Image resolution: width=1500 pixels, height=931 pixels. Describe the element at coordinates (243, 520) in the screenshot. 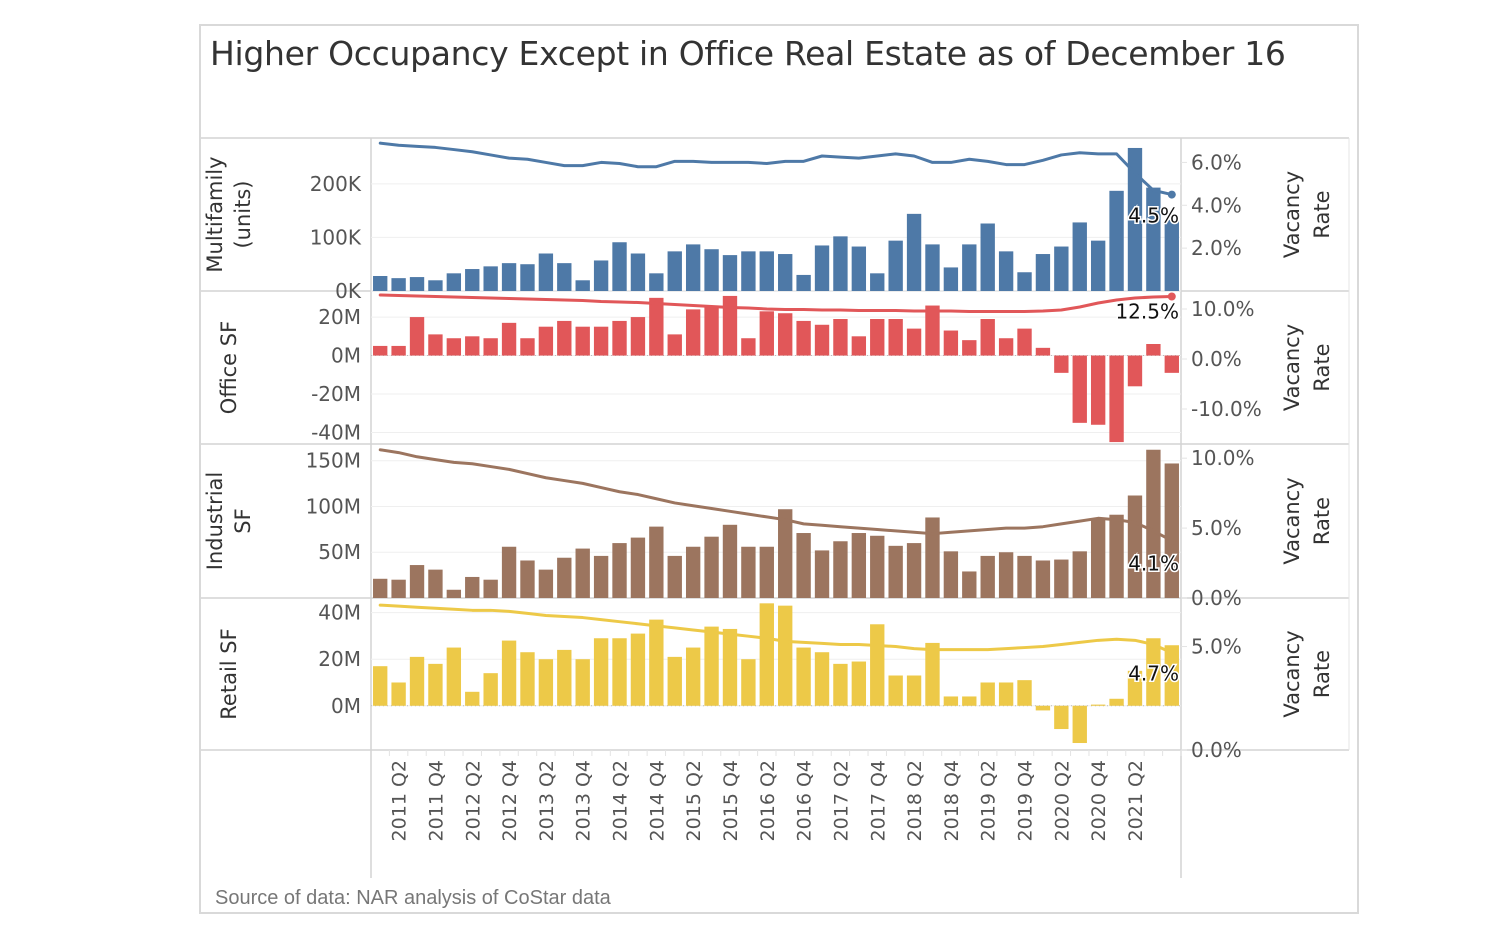

I see `y-axis-title: SF` at that location.